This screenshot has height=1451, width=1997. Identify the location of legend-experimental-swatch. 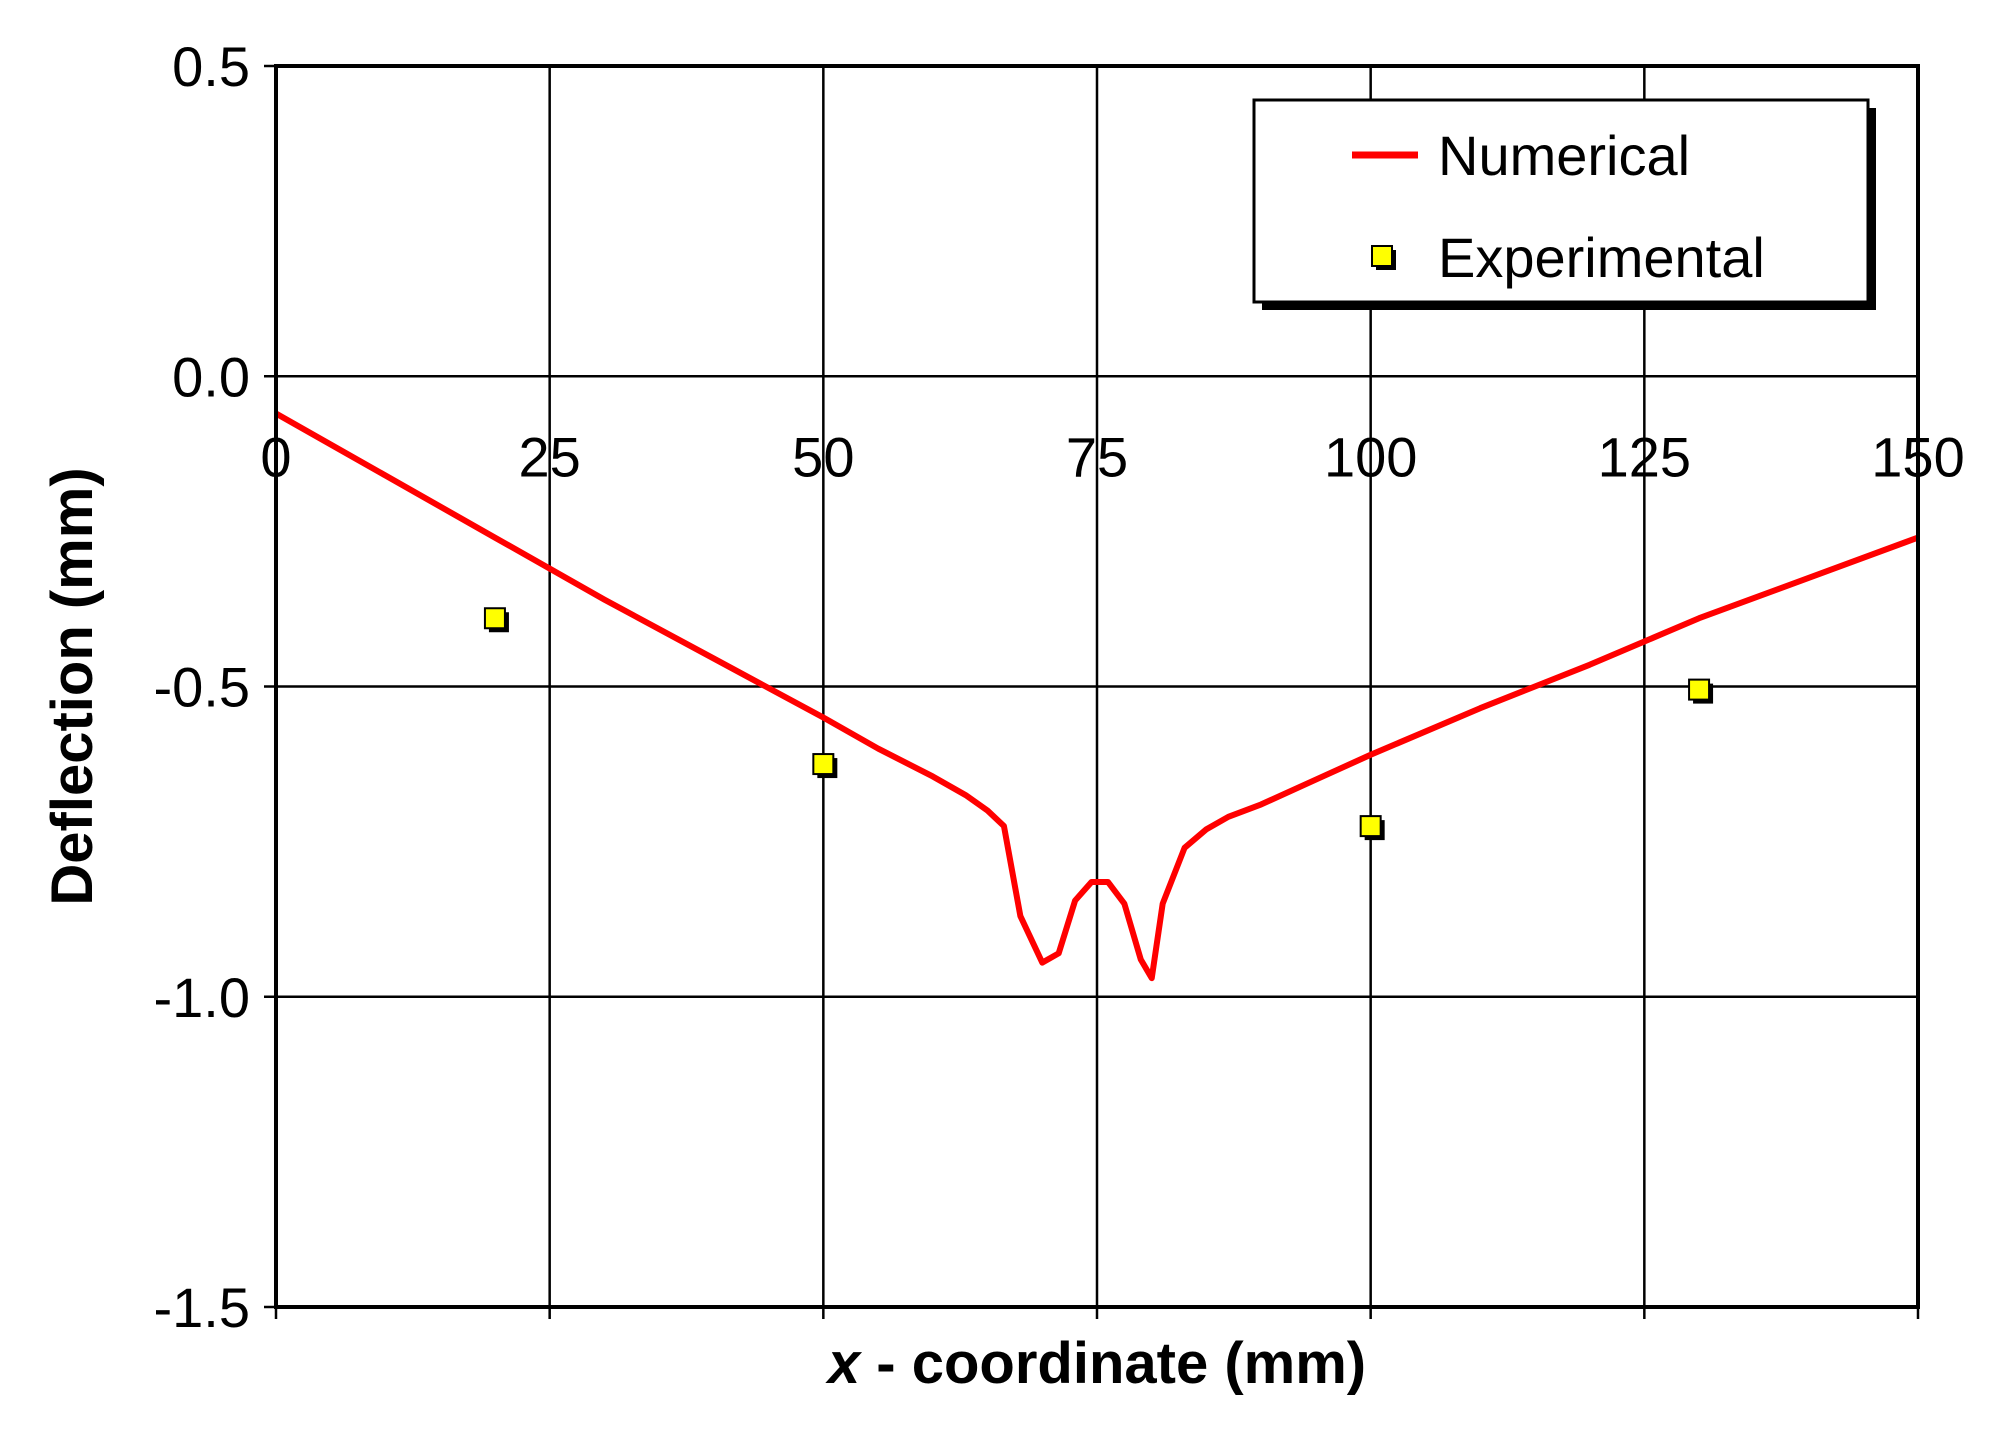
(1382, 256).